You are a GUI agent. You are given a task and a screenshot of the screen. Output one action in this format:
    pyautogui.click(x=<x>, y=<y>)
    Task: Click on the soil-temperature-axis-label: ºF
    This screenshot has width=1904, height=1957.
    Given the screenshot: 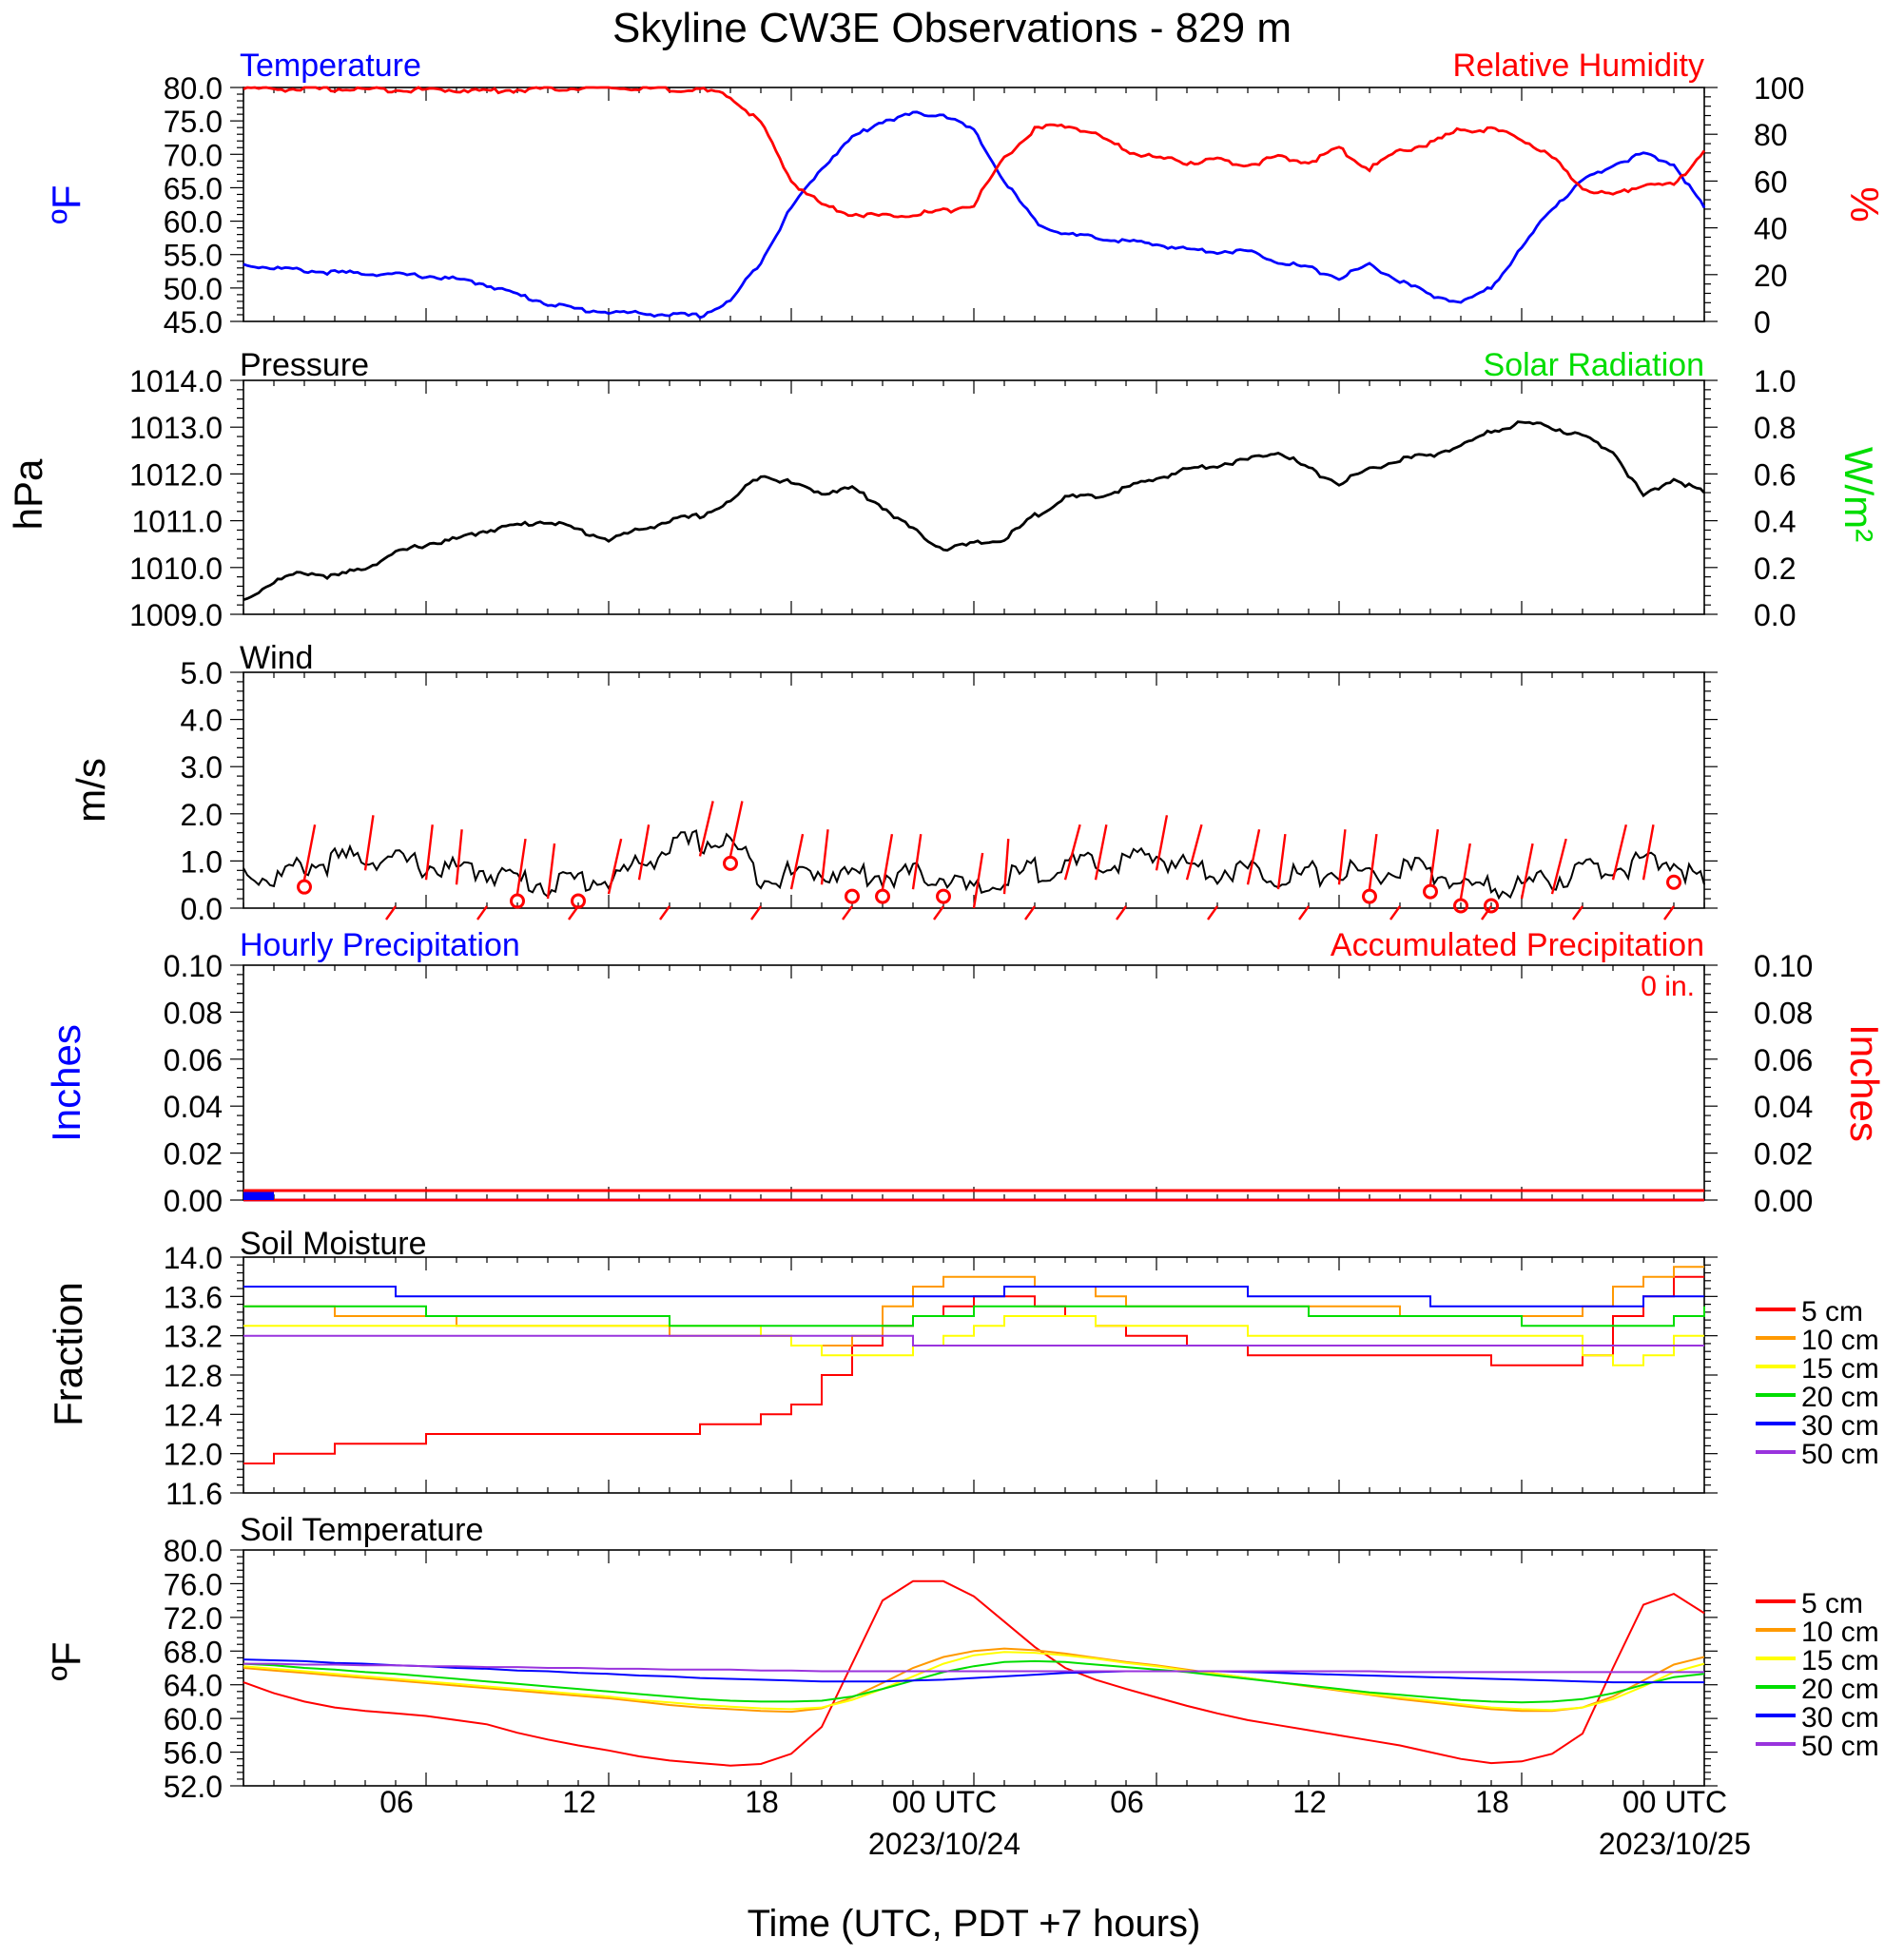 What is the action you would take?
    pyautogui.click(x=66, y=1661)
    